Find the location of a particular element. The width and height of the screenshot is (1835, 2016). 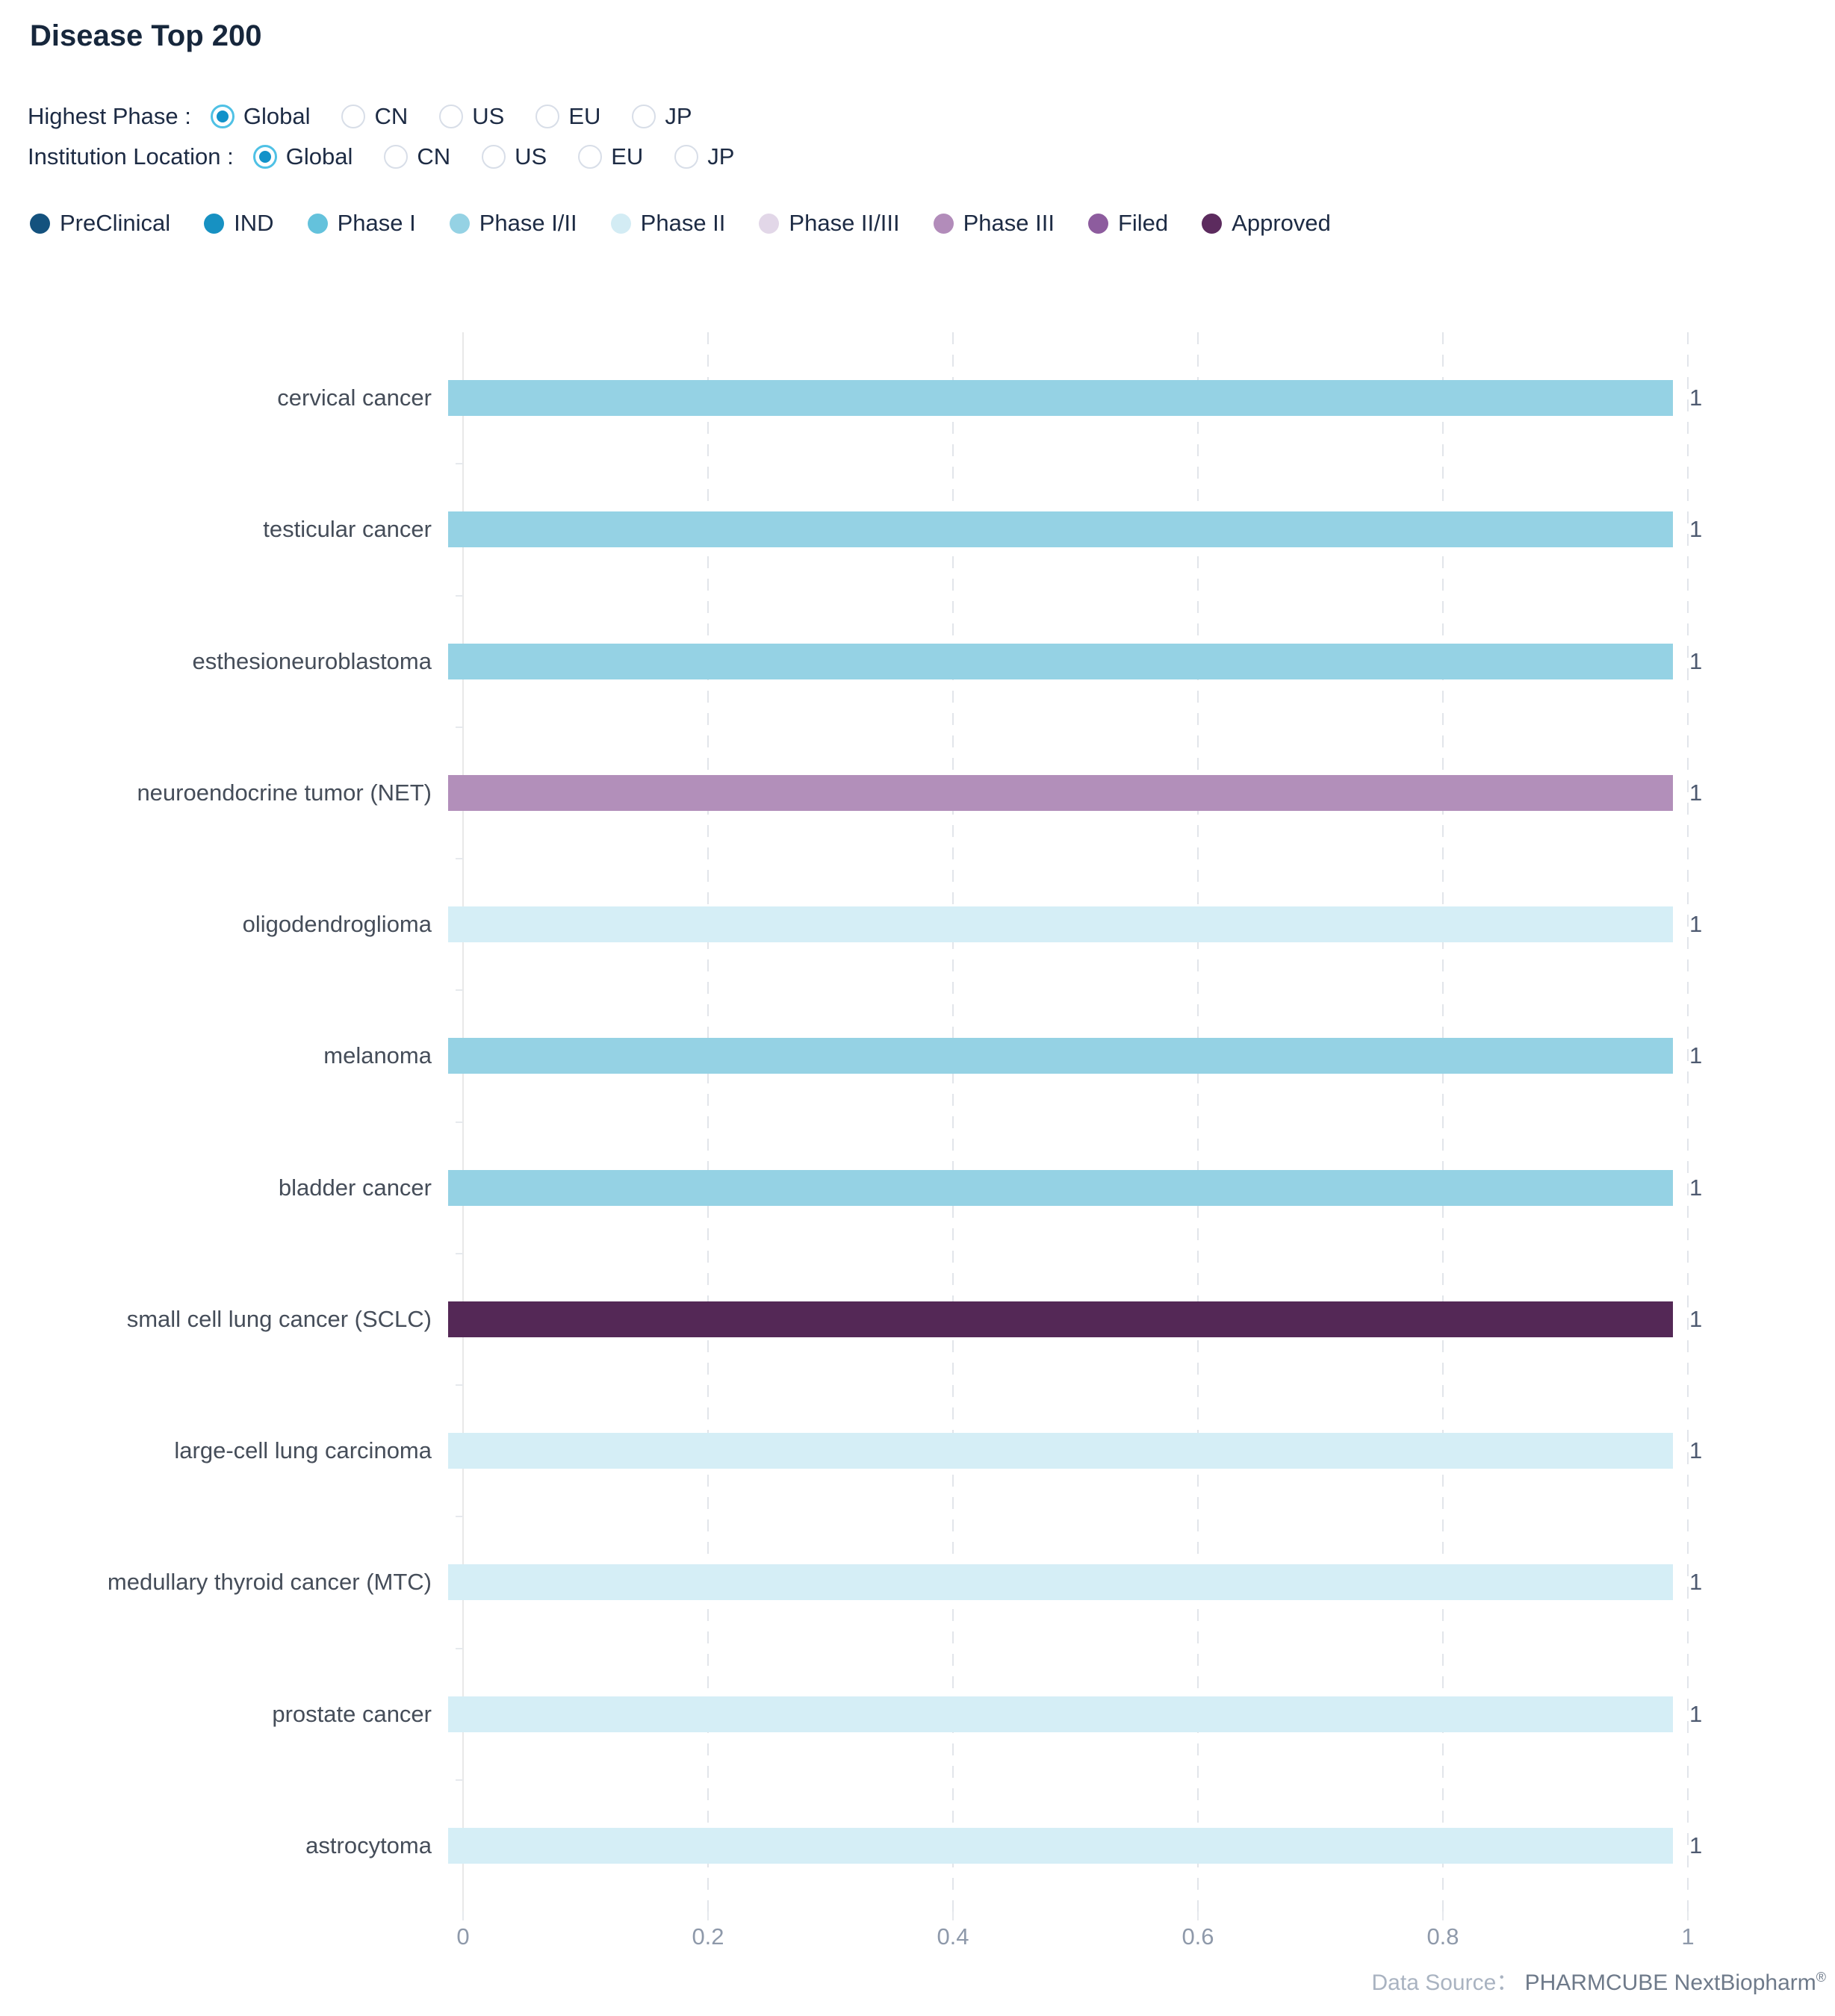

radio-option-label: Global is located at coordinates (277, 116).